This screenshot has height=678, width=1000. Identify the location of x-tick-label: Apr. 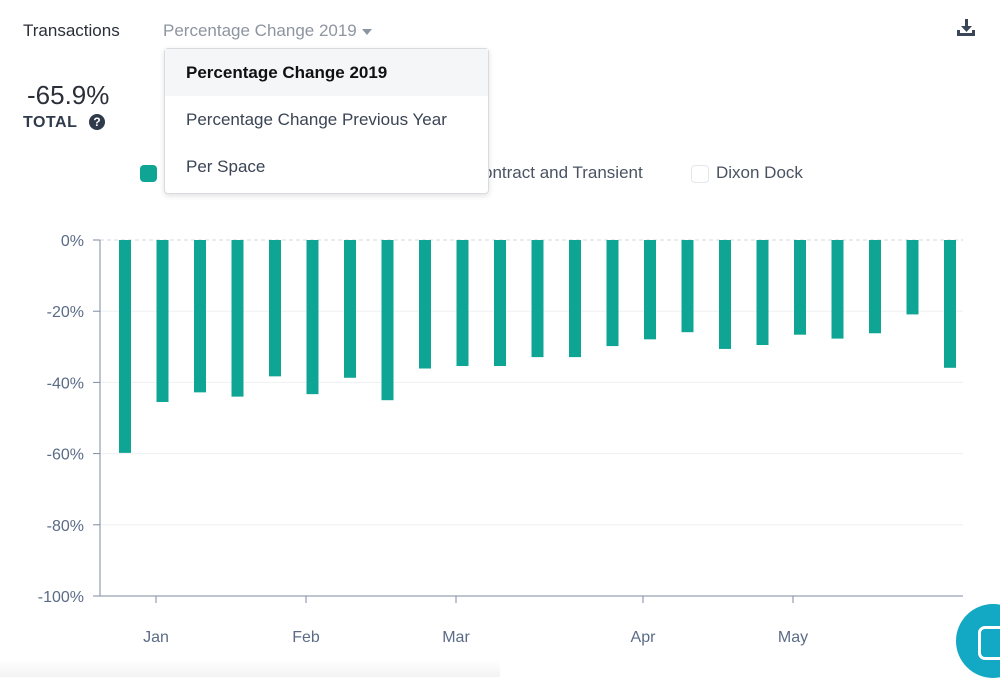
(644, 637).